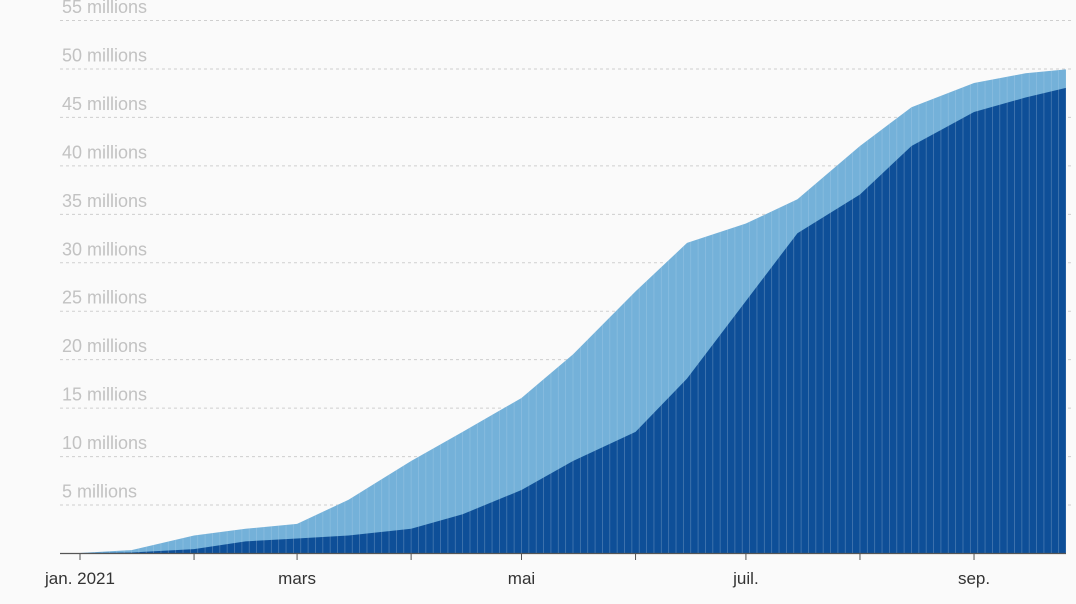 The image size is (1076, 604). Describe the element at coordinates (104, 298) in the screenshot. I see `y-tick-label: 25 millions` at that location.